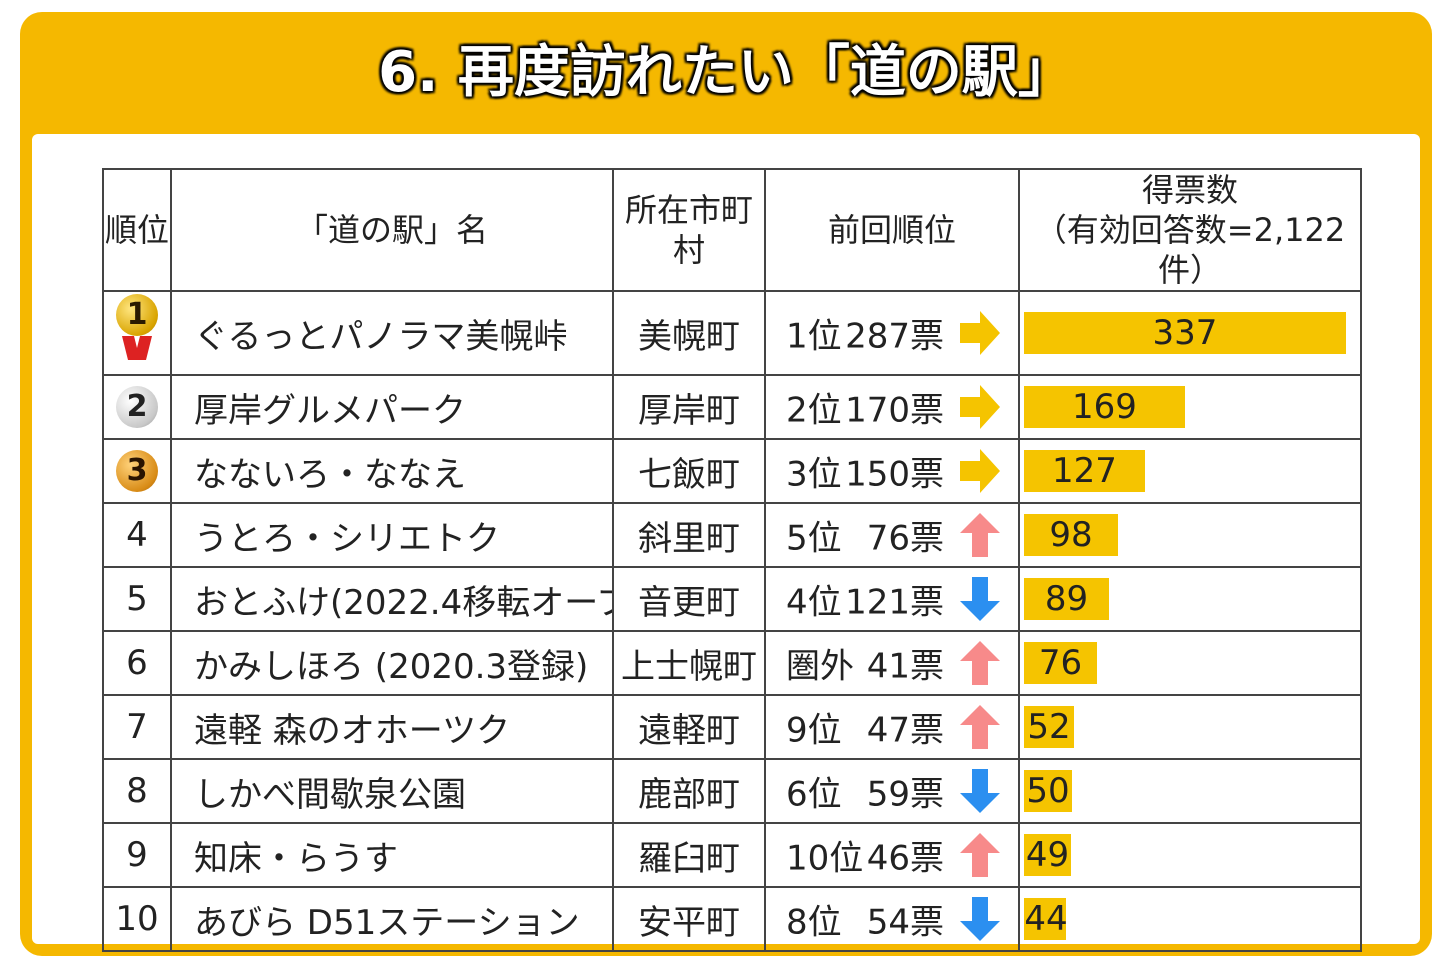 This screenshot has width=1452, height=968. I want to click on votes-cell: 49, so click(1190, 855).